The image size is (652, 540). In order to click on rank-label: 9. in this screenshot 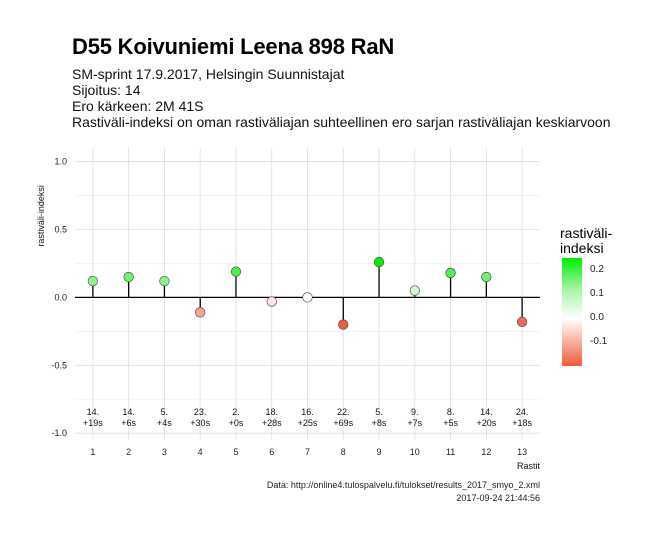, I will do `click(415, 412)`.